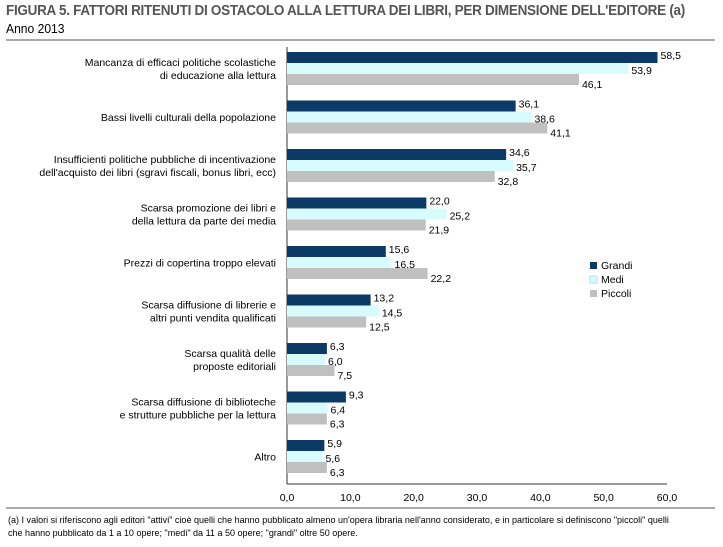 The height and width of the screenshot is (547, 723). I want to click on chart-subtitle: Anno 2013, so click(35, 28).